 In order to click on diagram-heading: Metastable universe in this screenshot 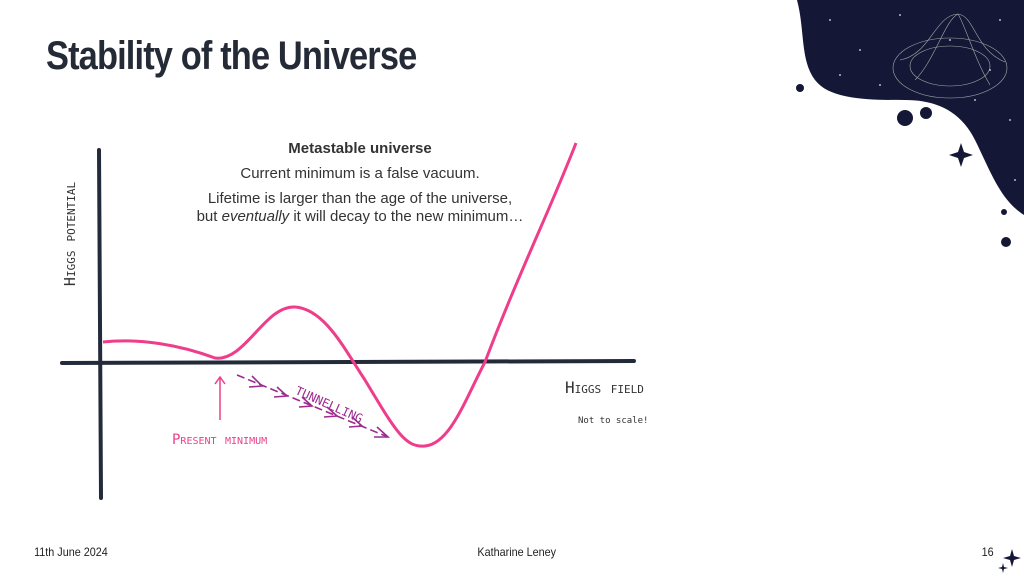, I will do `click(360, 148)`.